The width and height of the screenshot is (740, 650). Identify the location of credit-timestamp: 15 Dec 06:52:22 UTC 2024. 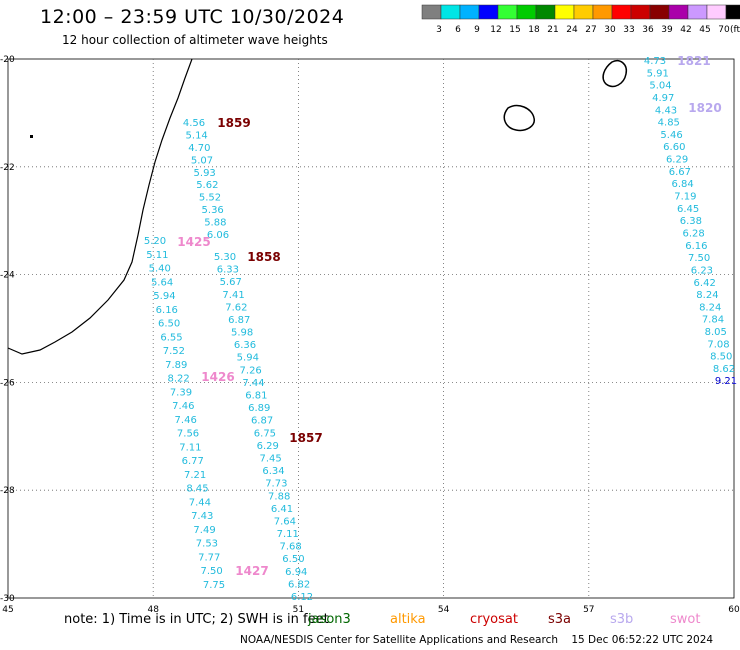
(642, 640).